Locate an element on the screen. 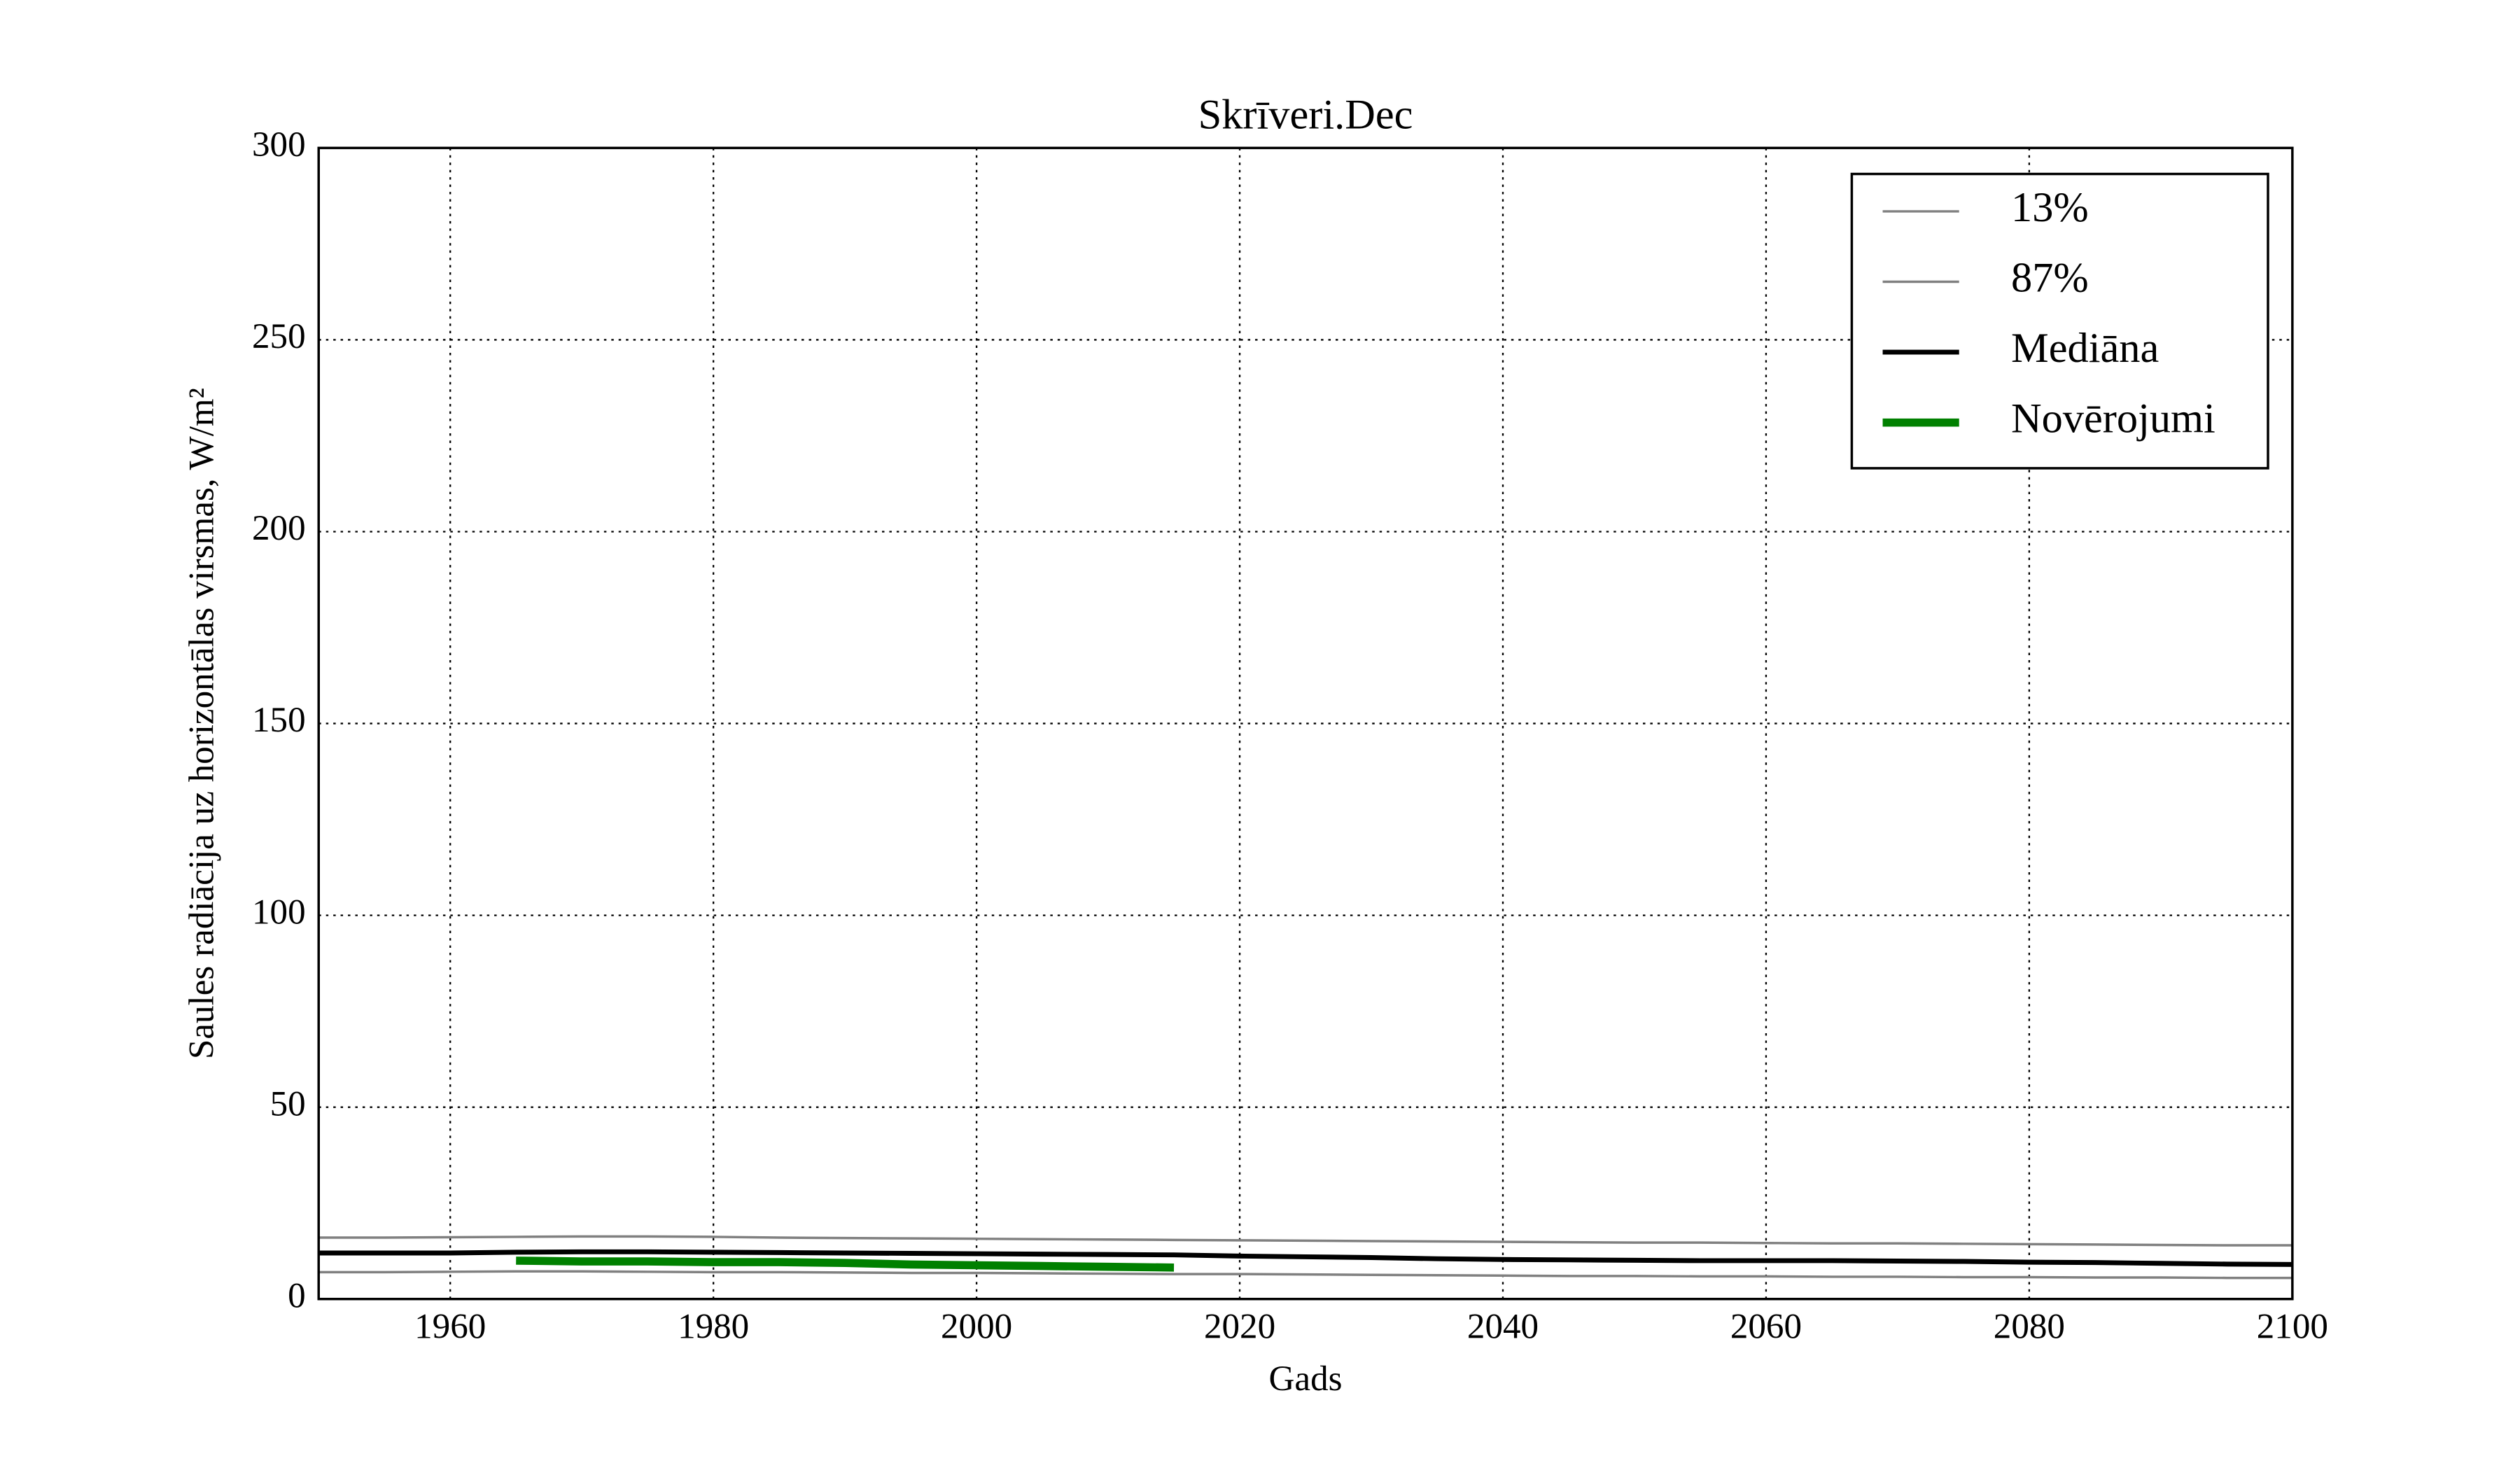 This screenshot has width=2520, height=1470. legend-label: 13% is located at coordinates (2050, 207).